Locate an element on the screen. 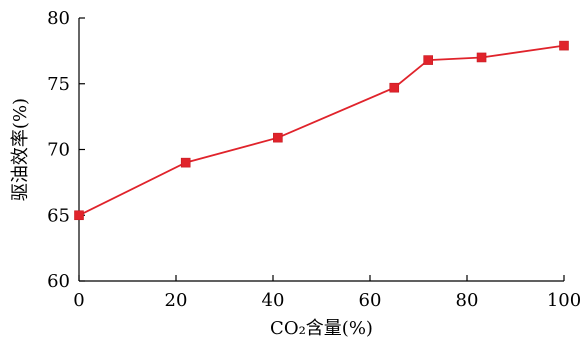 The height and width of the screenshot is (342, 587). y-axis-title: 驱油效率(%) is located at coordinates (20, 149).